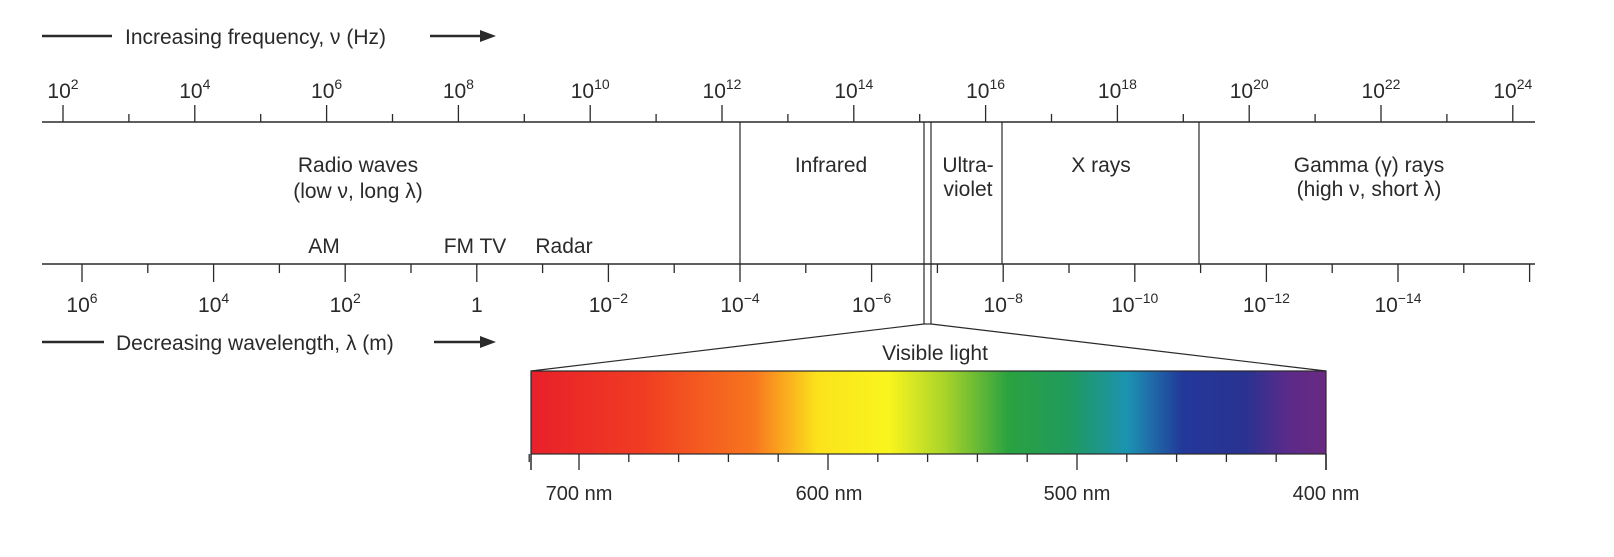 The image size is (1614, 557). What do you see at coordinates (358, 165) in the screenshot?
I see `radio-waves-label: Radio waves` at bounding box center [358, 165].